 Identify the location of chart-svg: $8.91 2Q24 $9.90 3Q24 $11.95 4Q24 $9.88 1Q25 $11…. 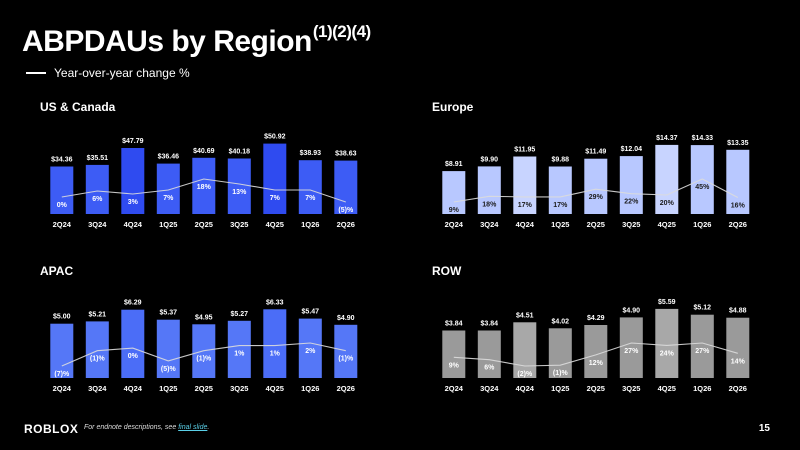
(596, 182).